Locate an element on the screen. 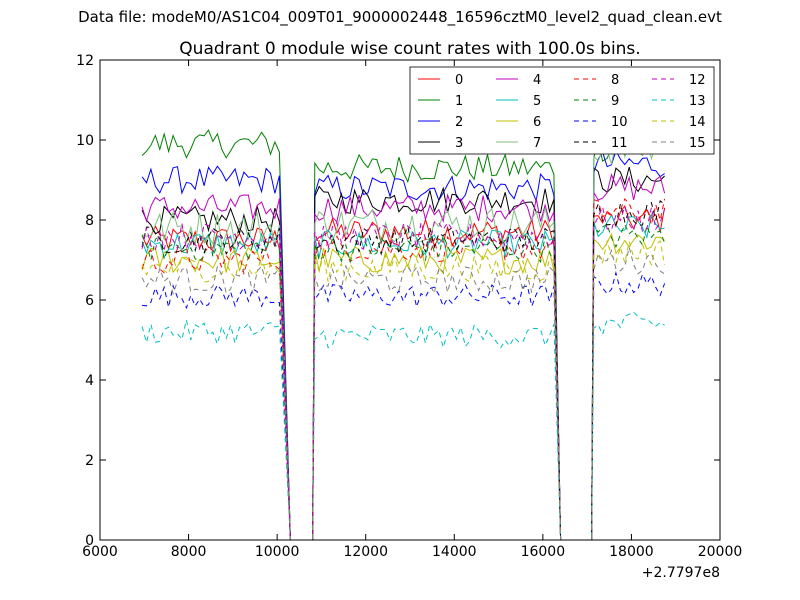 This screenshot has width=800, height=600. x-tick-label: 20000 is located at coordinates (720, 552).